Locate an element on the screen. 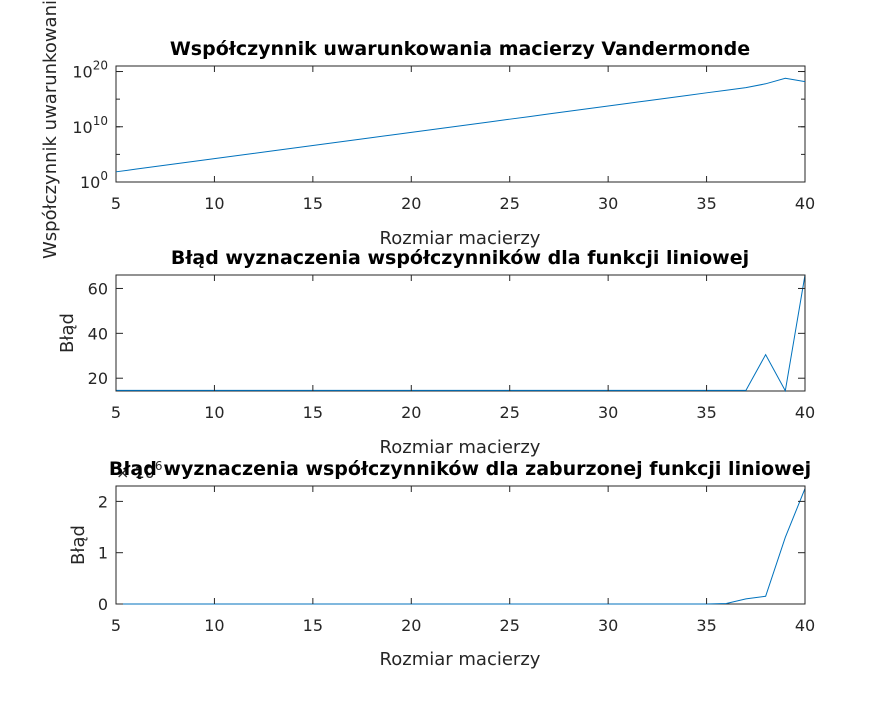  y-tick-label: 40 is located at coordinates (98, 333).